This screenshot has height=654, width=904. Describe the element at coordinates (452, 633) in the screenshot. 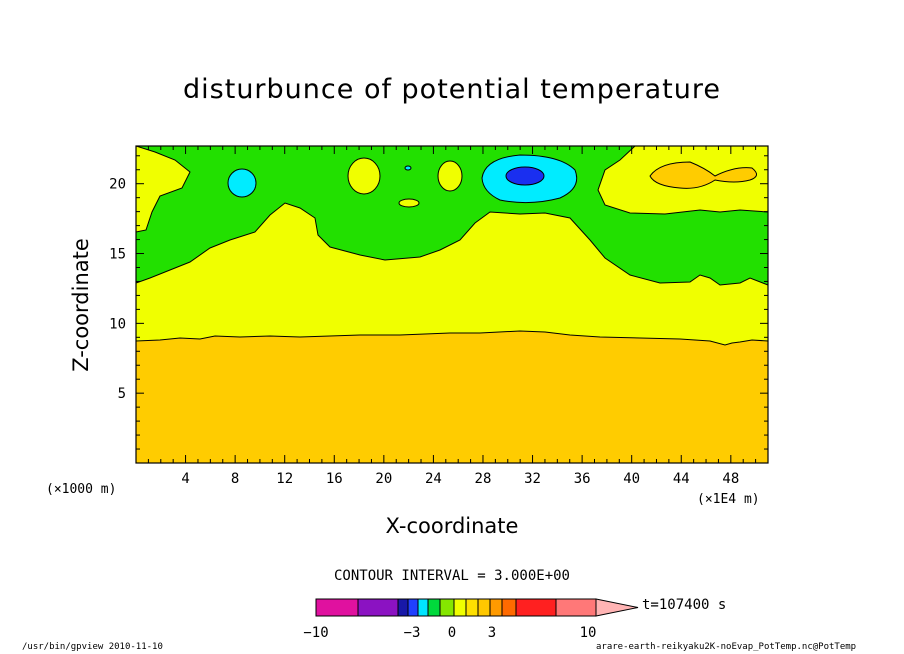

I see `colorbar-tick-label: 0` at that location.